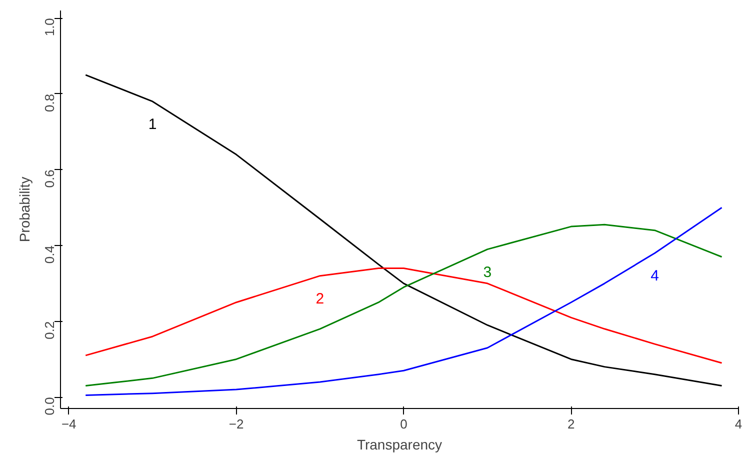 This screenshot has height=463, width=746. Describe the element at coordinates (68, 424) in the screenshot. I see `x-tick-label: −4` at that location.